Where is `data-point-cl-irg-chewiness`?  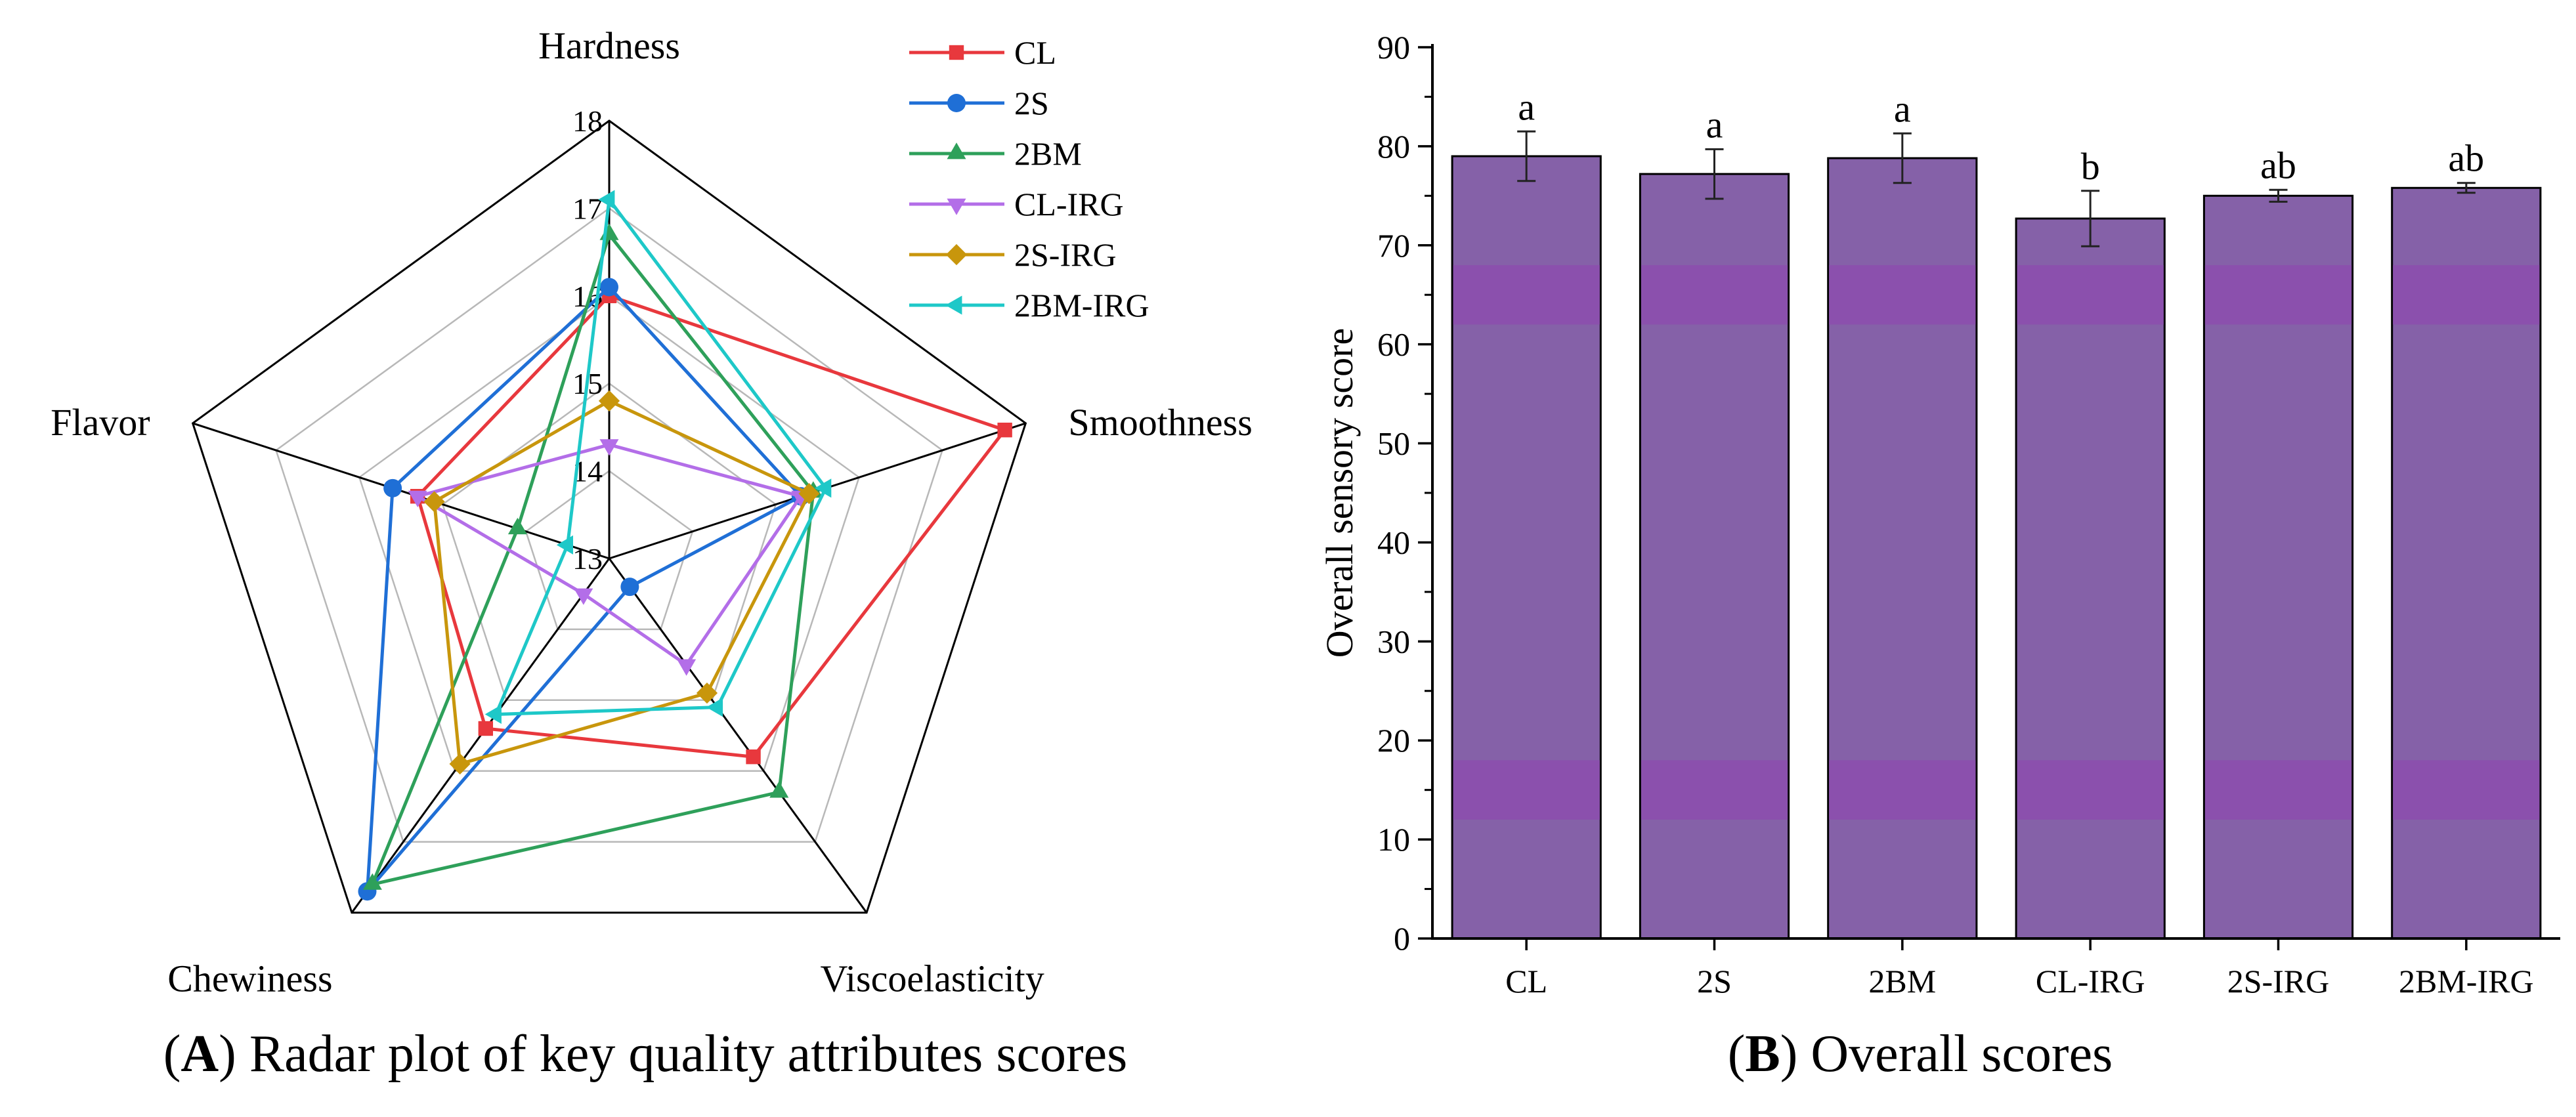
data-point-cl-irg-chewiness is located at coordinates (583, 596).